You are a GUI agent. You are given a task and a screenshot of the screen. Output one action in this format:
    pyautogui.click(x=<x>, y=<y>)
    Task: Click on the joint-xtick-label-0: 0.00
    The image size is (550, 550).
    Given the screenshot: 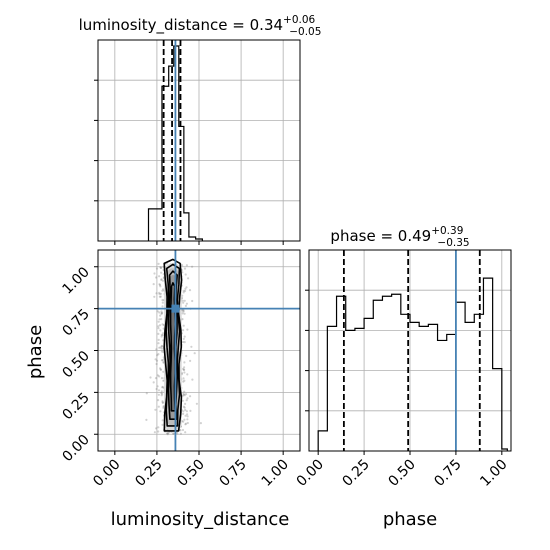 What is the action you would take?
    pyautogui.click(x=106, y=473)
    